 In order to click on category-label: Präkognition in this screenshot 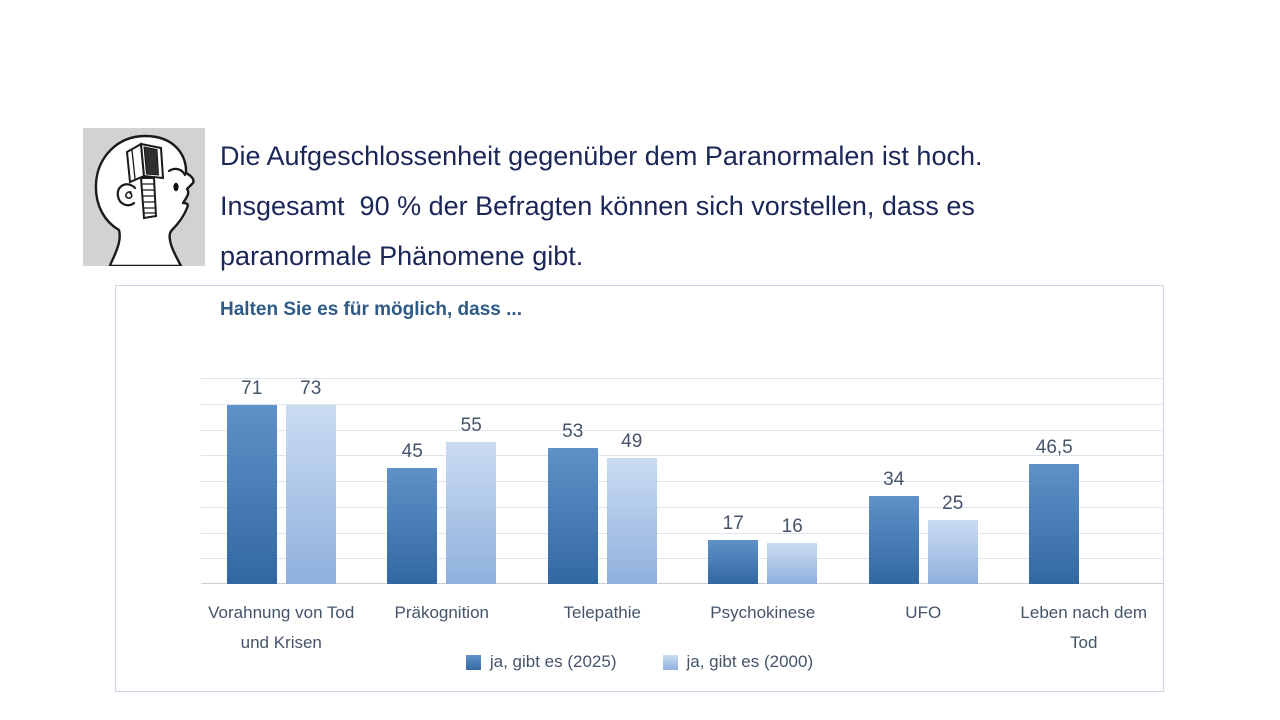, I will do `click(441, 612)`.